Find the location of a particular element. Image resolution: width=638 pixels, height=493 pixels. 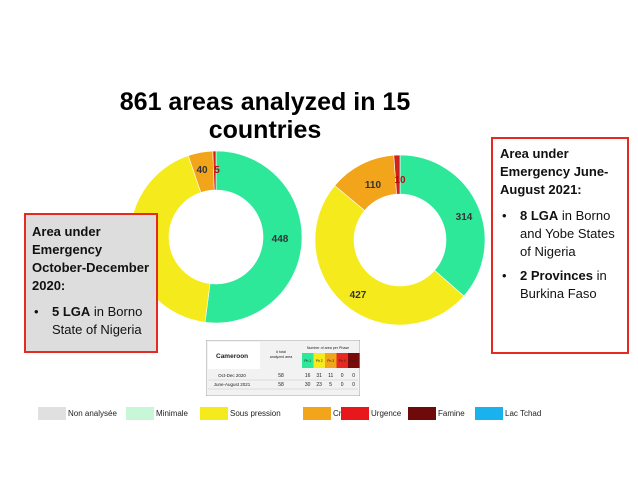

table-text: June-August 2021 is located at coordinates (232, 384).